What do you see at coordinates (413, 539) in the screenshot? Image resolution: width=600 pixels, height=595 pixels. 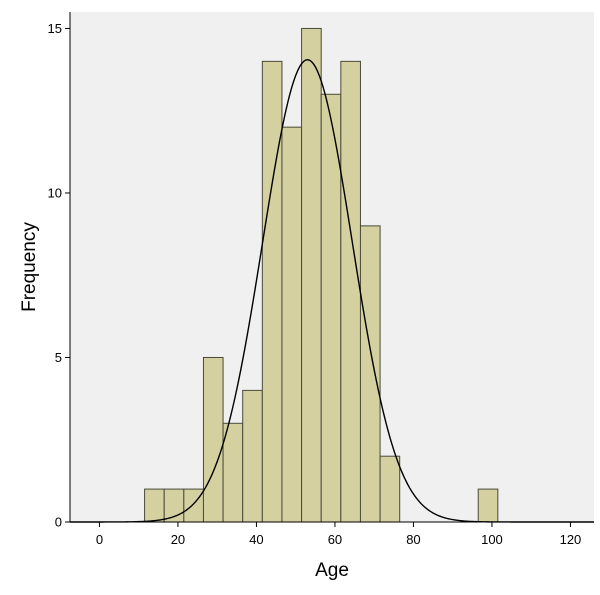 I see `x-tick-label-4: 80` at bounding box center [413, 539].